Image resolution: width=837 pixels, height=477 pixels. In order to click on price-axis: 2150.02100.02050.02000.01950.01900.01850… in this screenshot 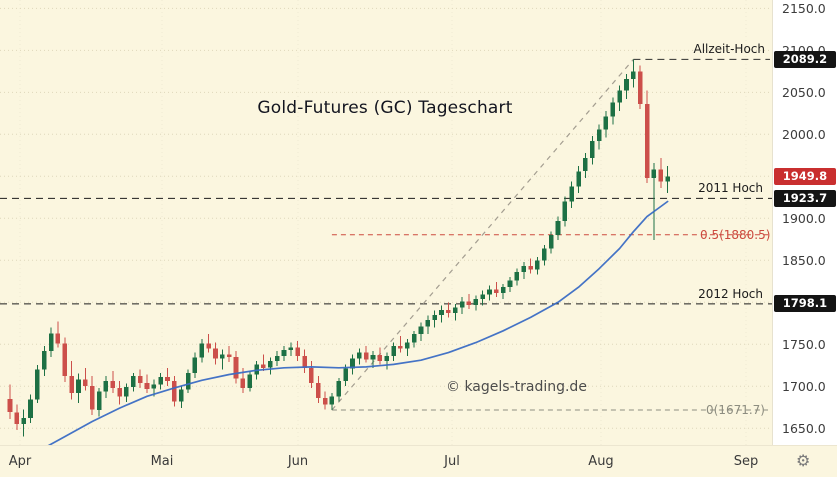, I will do `click(804, 222)`.